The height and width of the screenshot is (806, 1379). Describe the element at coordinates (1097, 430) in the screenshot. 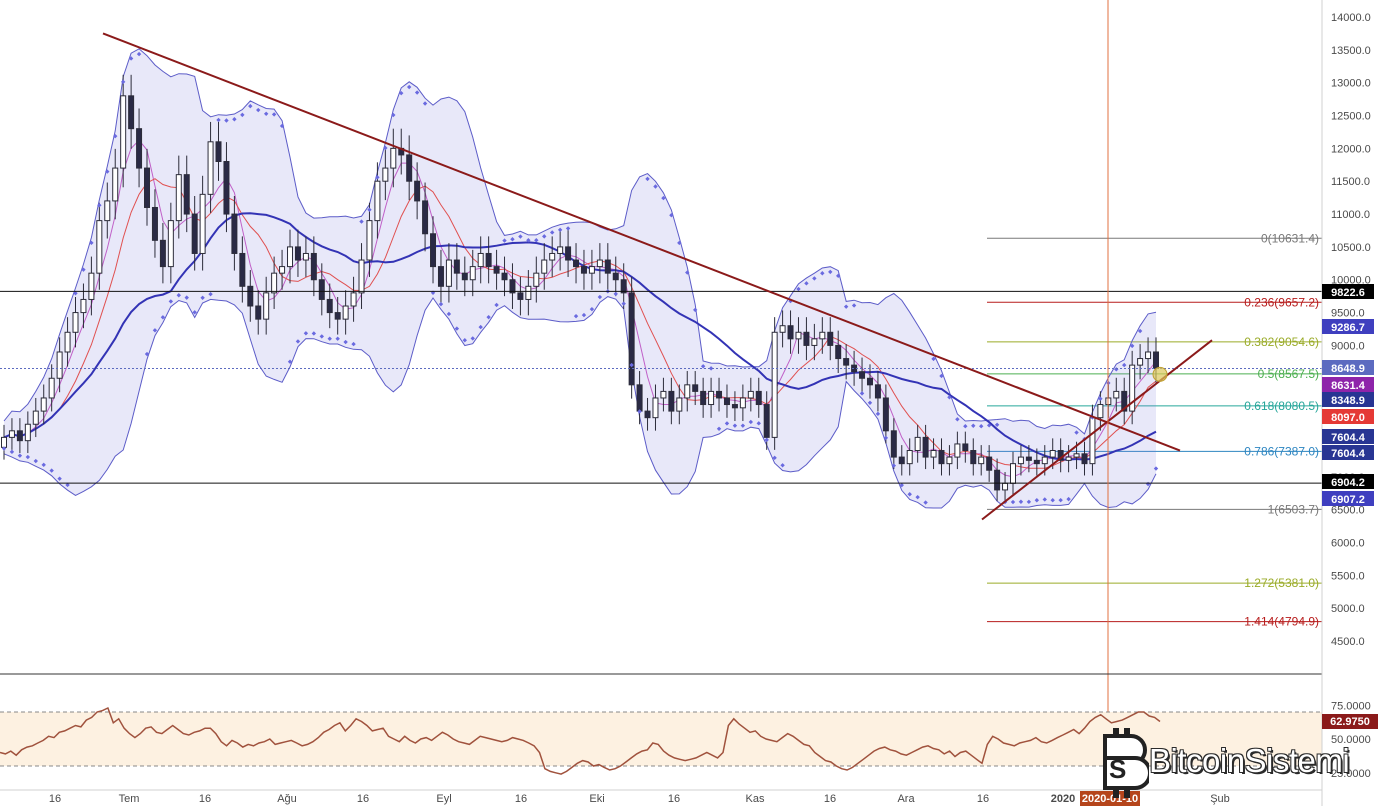

I see `ascending-trendline` at that location.